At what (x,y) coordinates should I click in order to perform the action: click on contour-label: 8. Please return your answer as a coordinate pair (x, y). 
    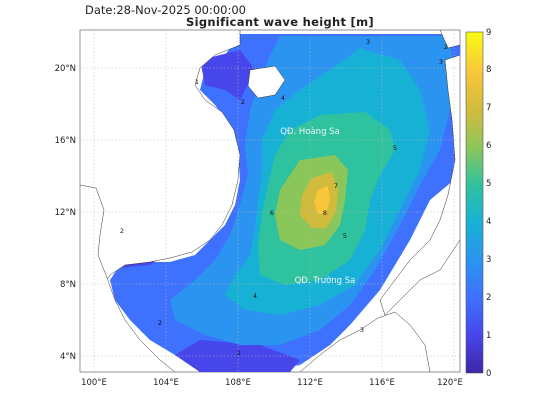
    Looking at the image, I should click on (325, 213).